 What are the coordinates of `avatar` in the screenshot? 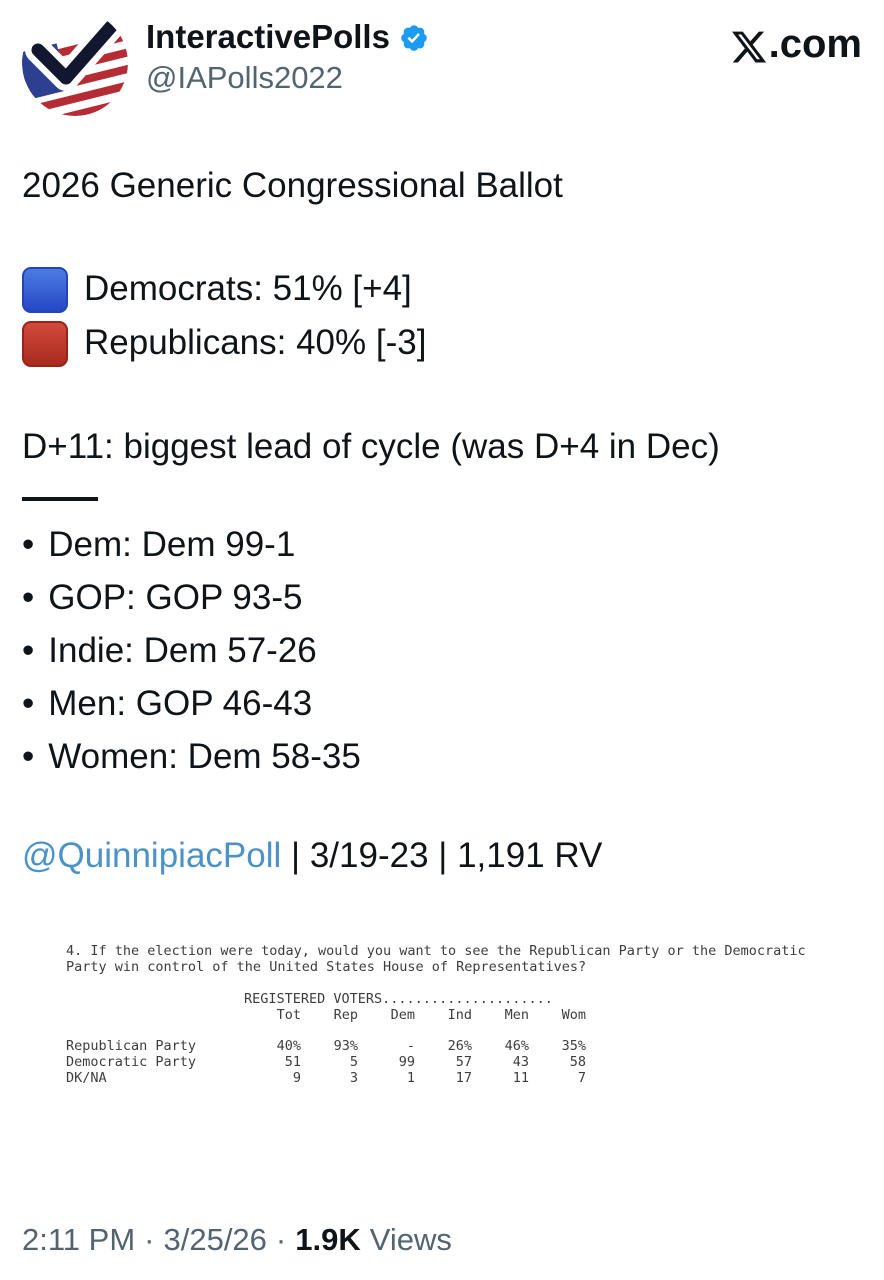 It's located at (75, 63).